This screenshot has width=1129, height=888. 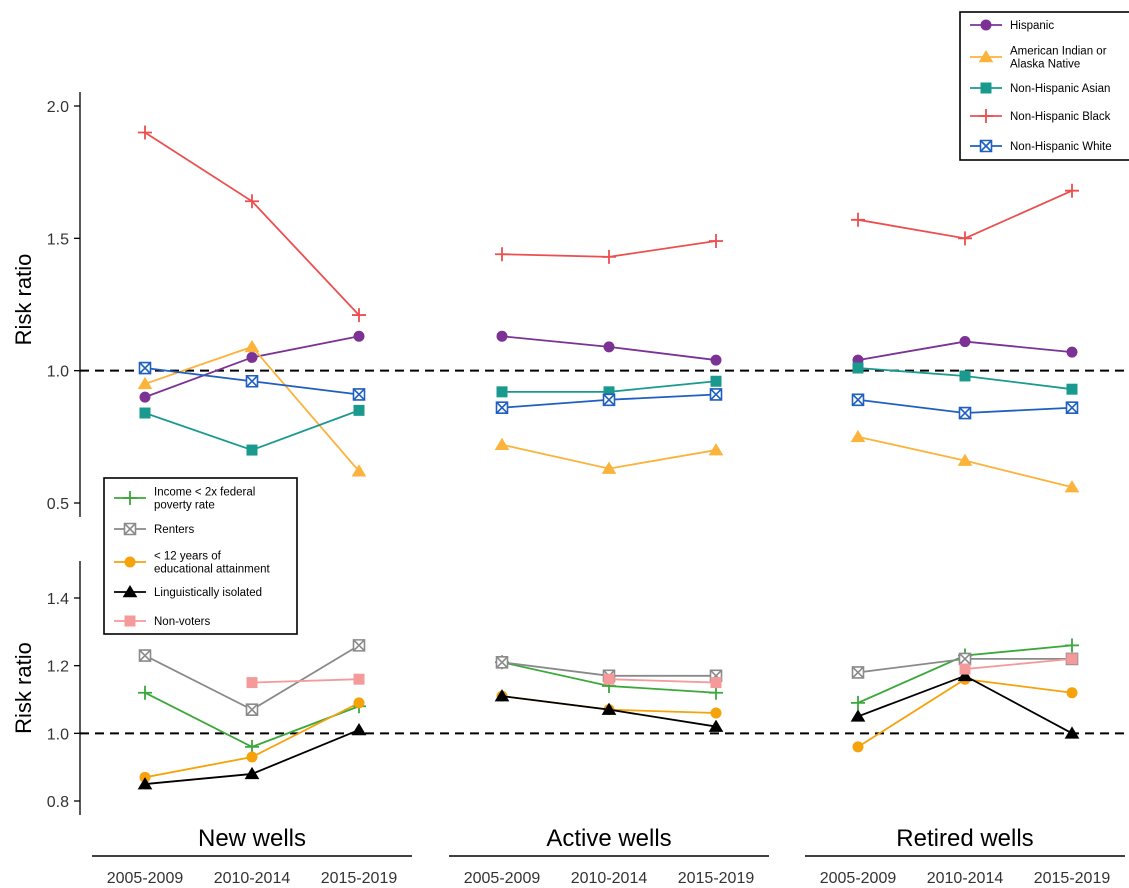 What do you see at coordinates (58, 667) in the screenshot?
I see `y-tick-label: 1.2` at bounding box center [58, 667].